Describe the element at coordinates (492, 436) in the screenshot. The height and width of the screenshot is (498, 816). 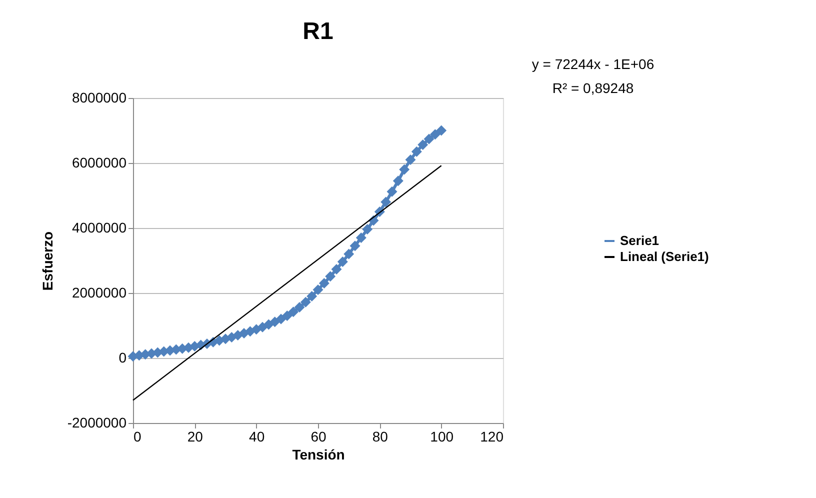
I see `x-tick-label: 120` at that location.